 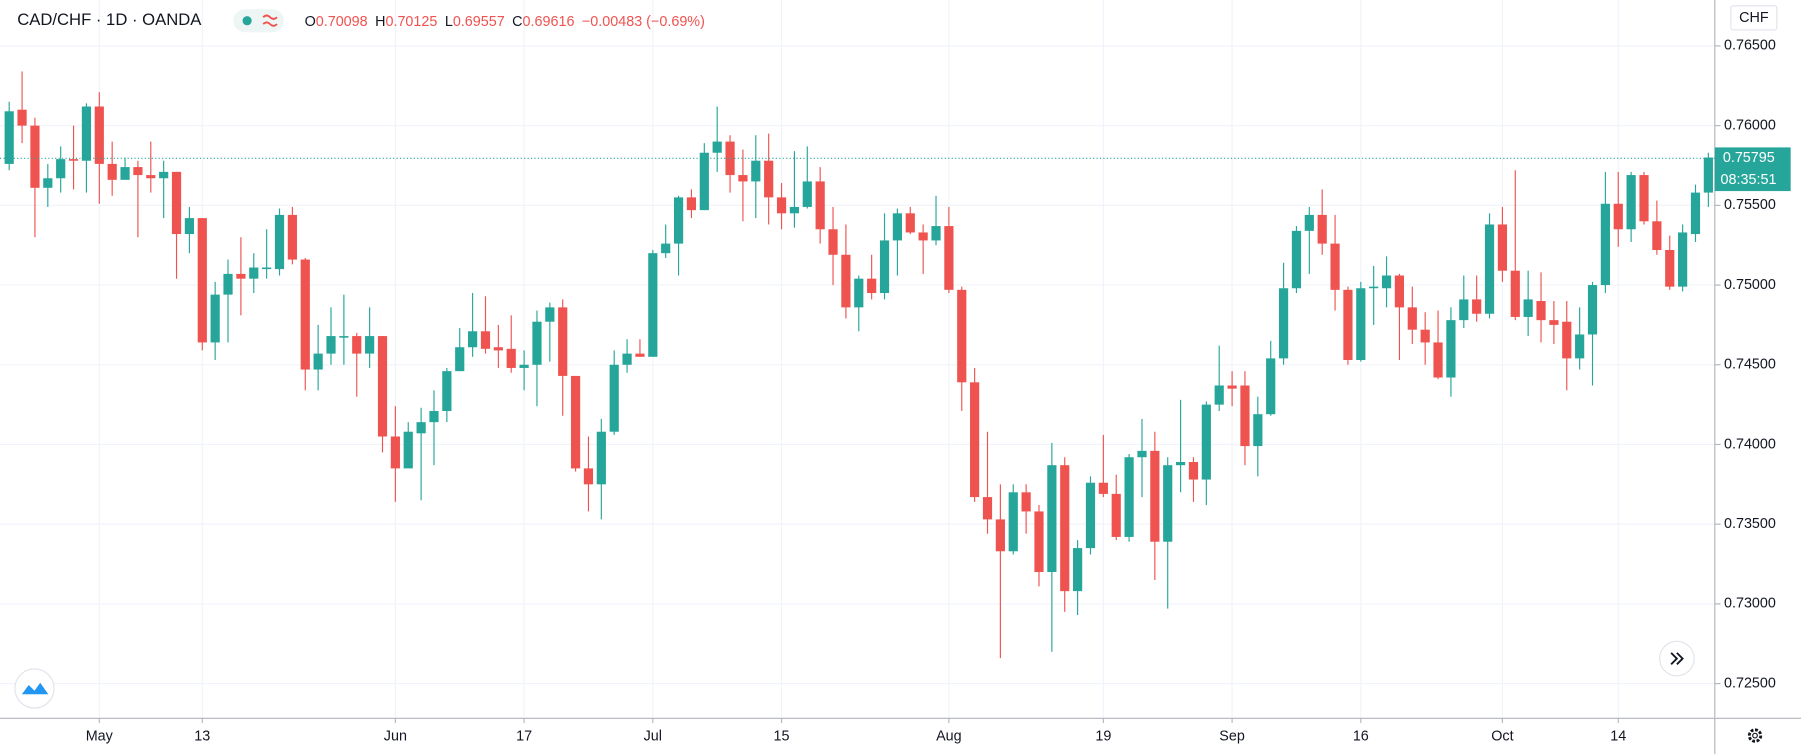 What do you see at coordinates (342, 22) in the screenshot?
I see `ohlc-value: 0.70098` at bounding box center [342, 22].